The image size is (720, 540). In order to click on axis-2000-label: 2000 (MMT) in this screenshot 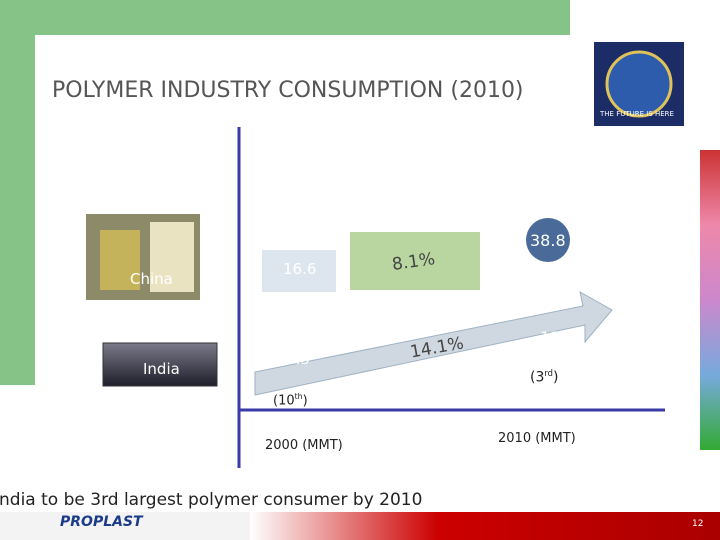, I will do `click(304, 445)`.